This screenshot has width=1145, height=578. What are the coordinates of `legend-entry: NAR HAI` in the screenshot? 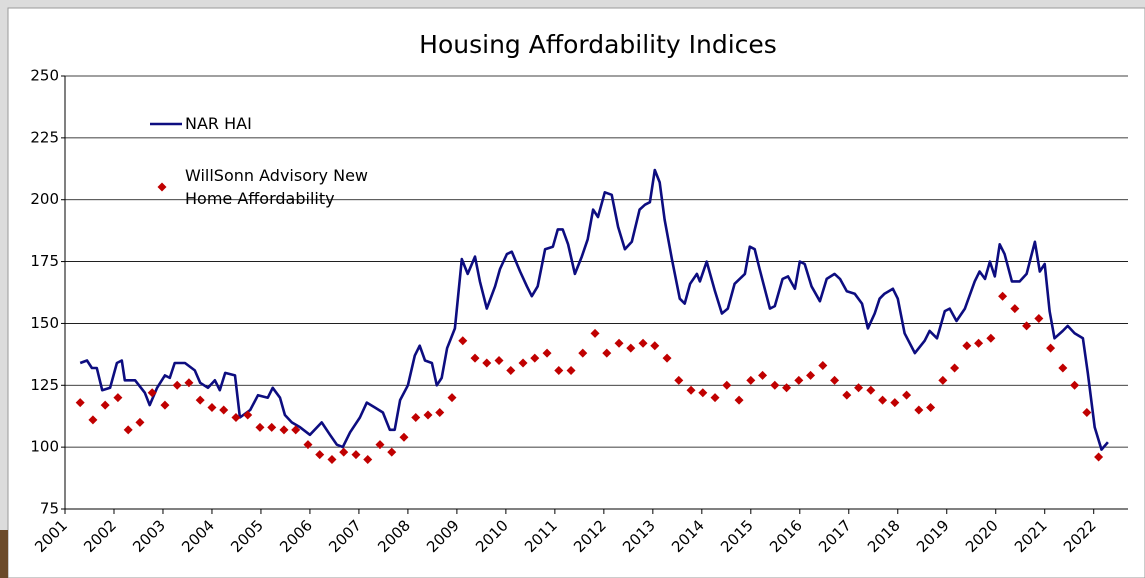 It's located at (218, 123).